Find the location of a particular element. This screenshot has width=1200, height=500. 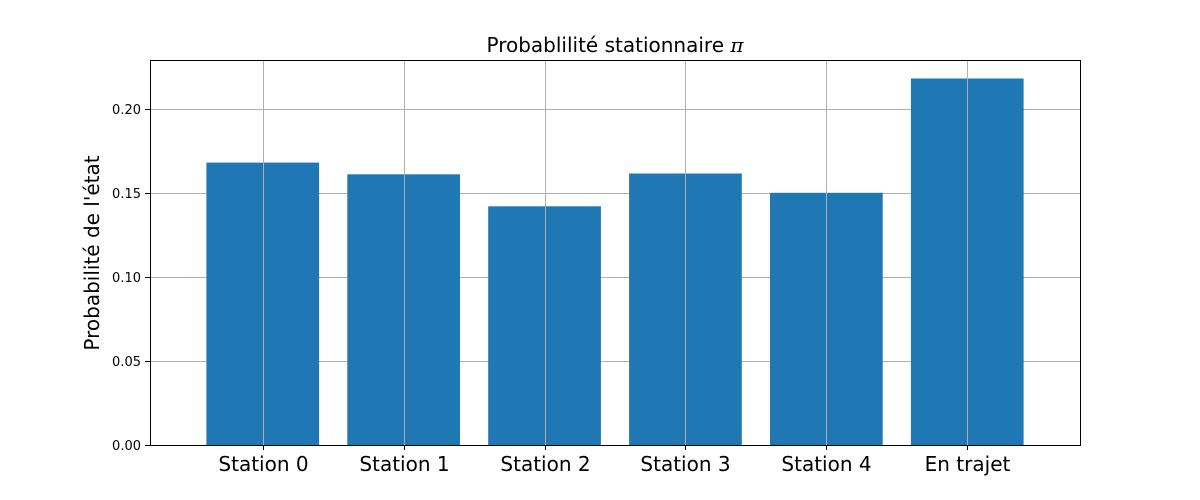

x-tick-label: Station 3 is located at coordinates (685, 464).